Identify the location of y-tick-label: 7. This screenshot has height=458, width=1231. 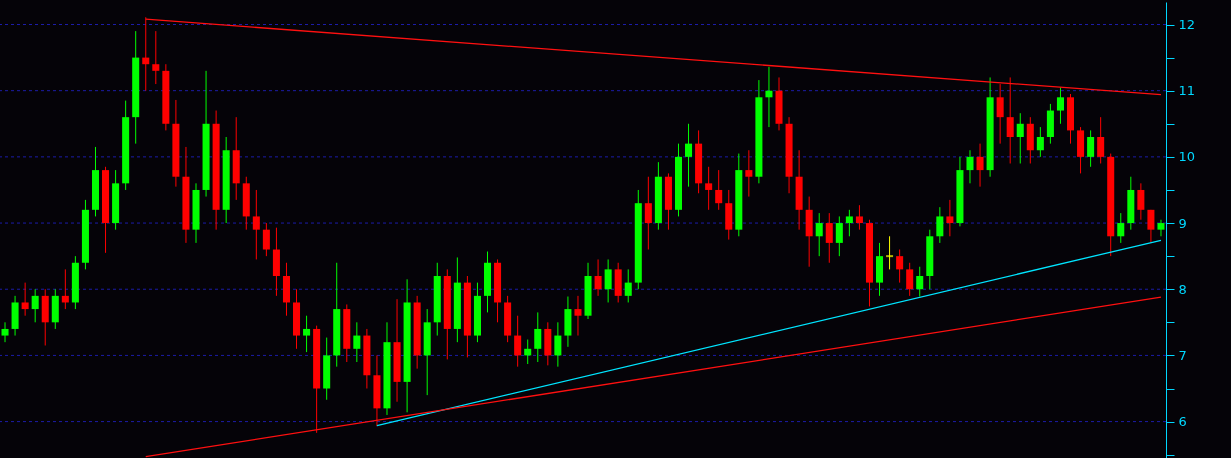
(1182, 355).